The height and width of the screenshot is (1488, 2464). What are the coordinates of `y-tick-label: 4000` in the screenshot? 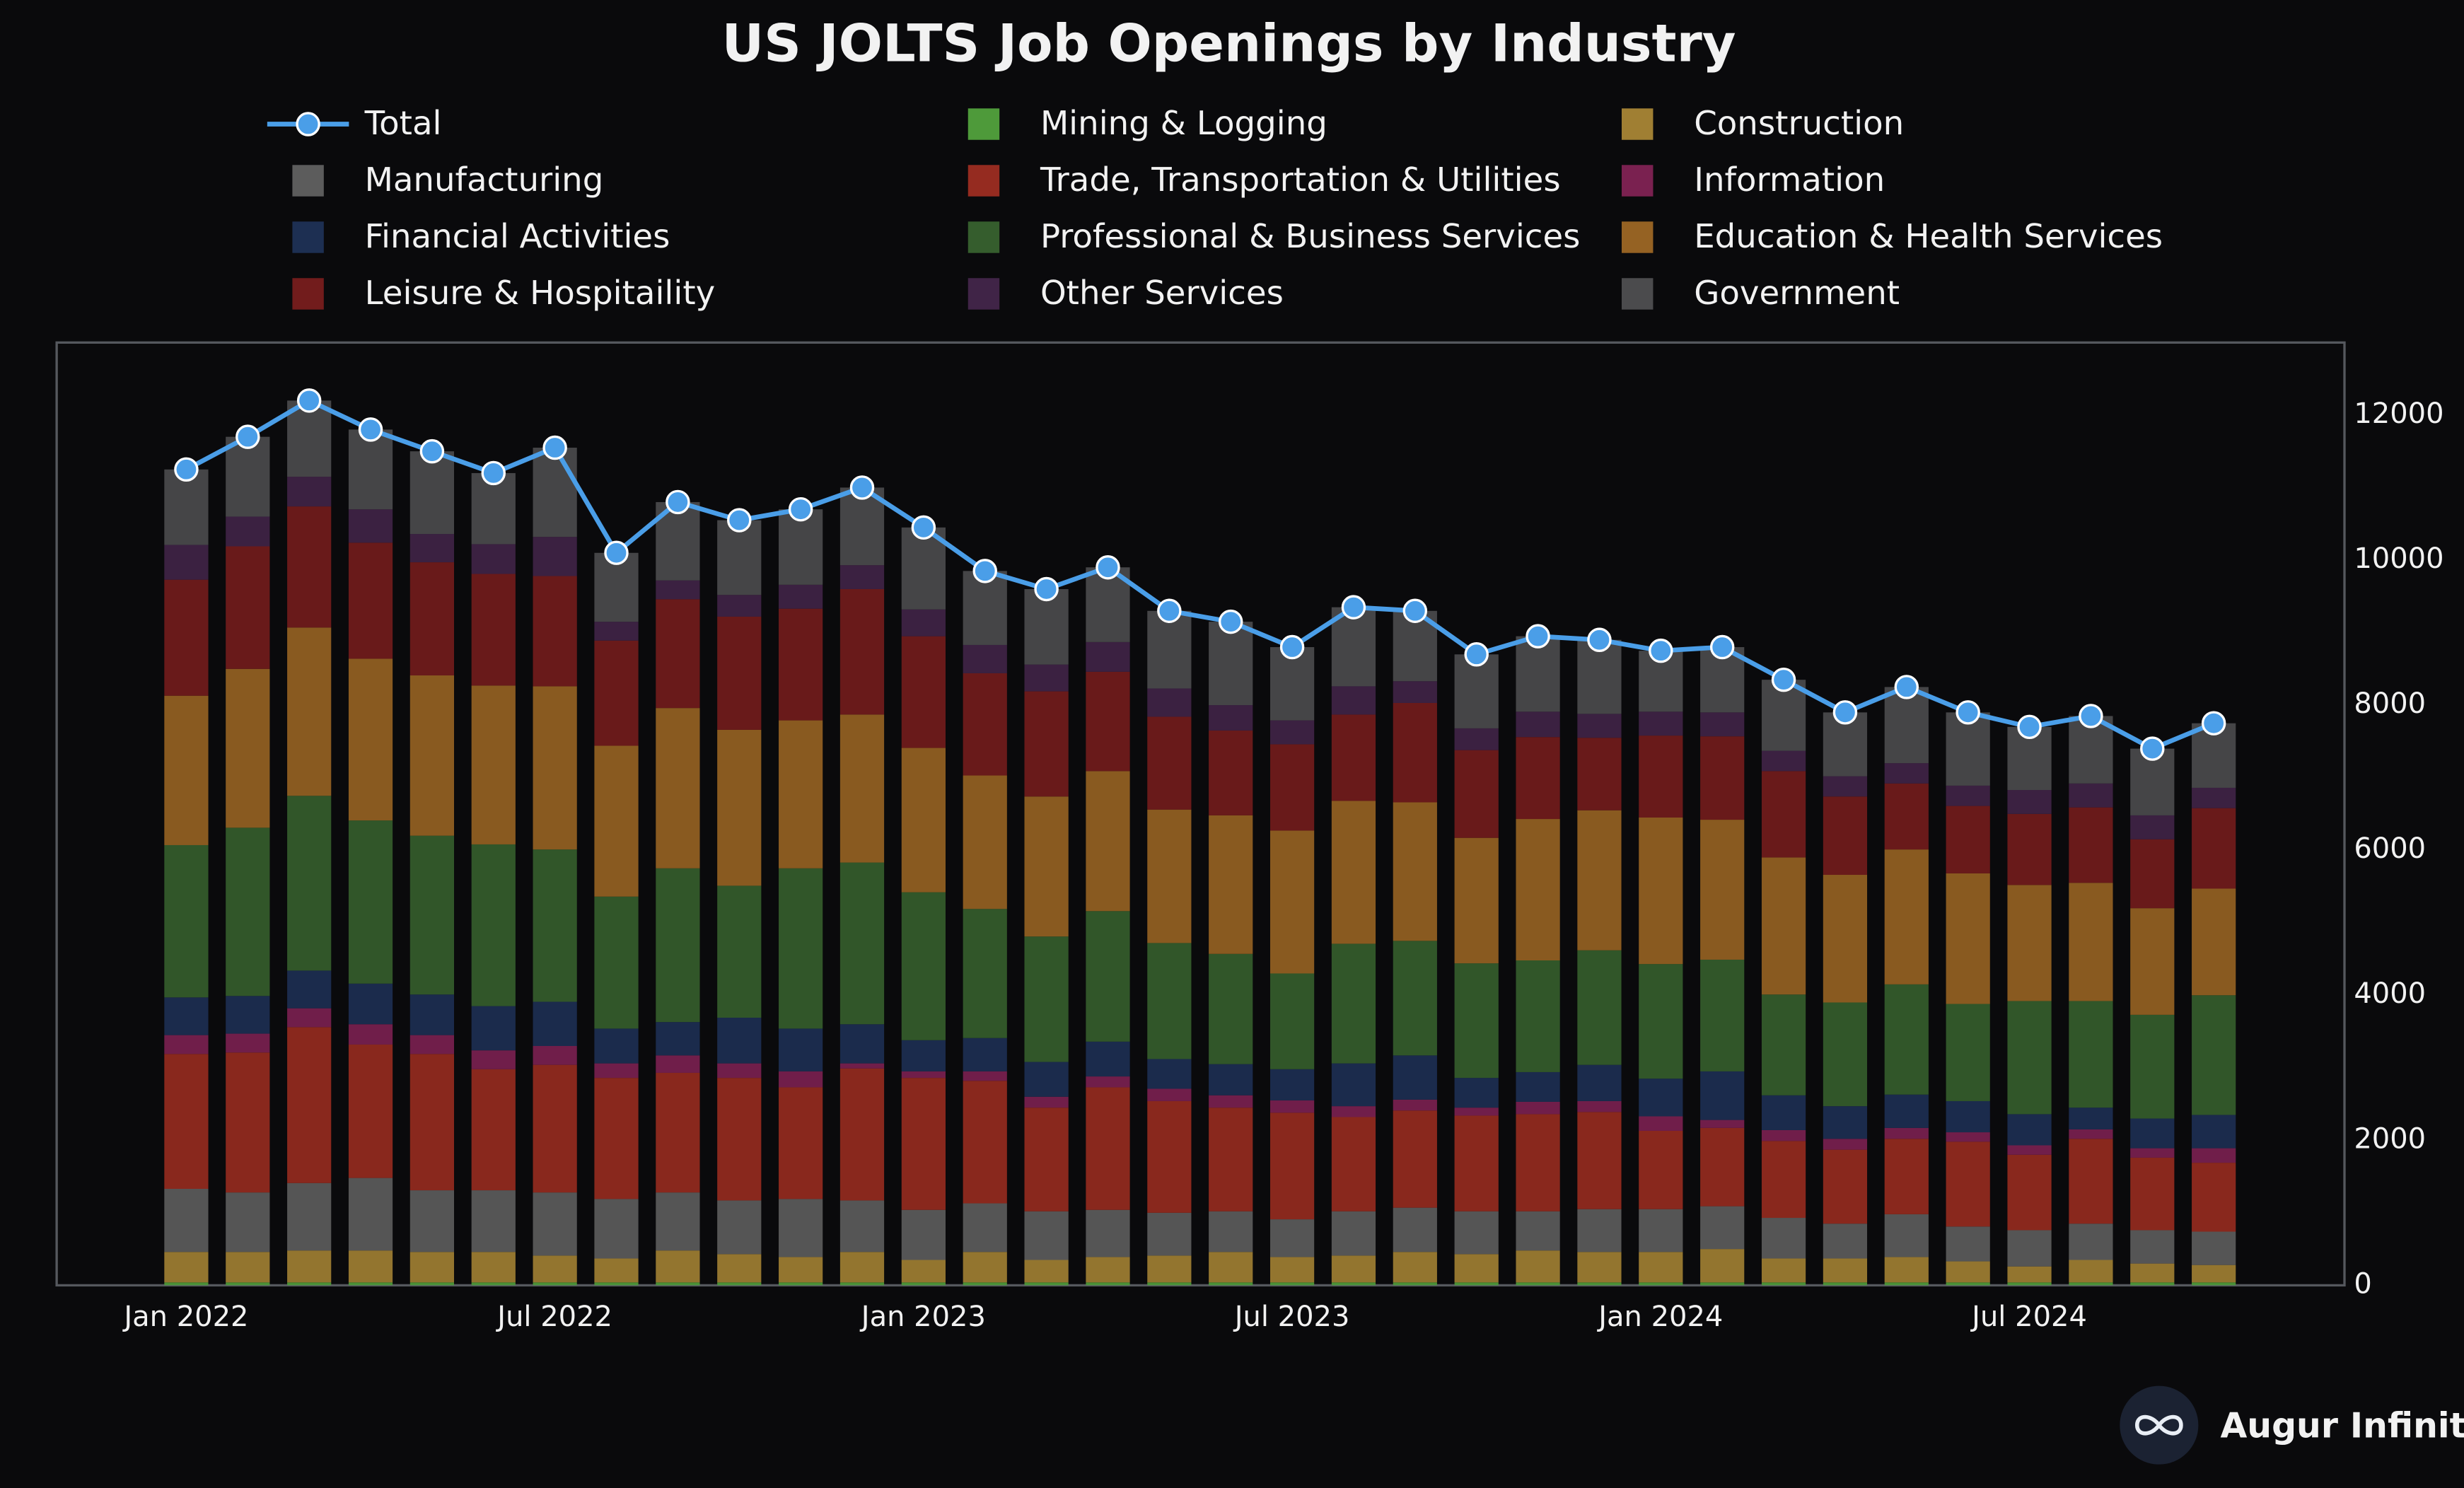 It's located at (2390, 993).